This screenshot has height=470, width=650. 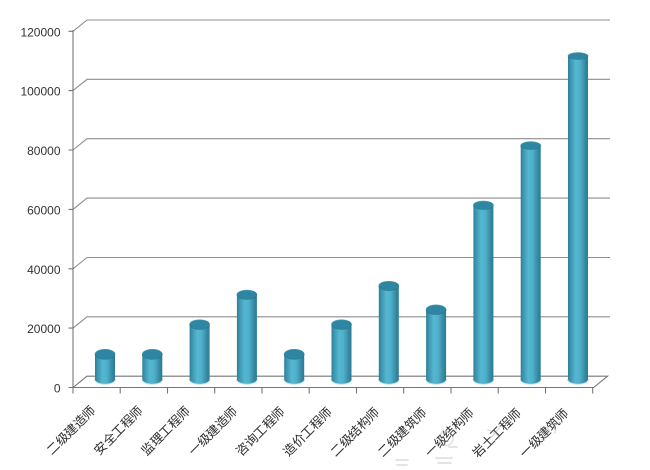 I want to click on svg-text: 20000, so click(x=44, y=329).